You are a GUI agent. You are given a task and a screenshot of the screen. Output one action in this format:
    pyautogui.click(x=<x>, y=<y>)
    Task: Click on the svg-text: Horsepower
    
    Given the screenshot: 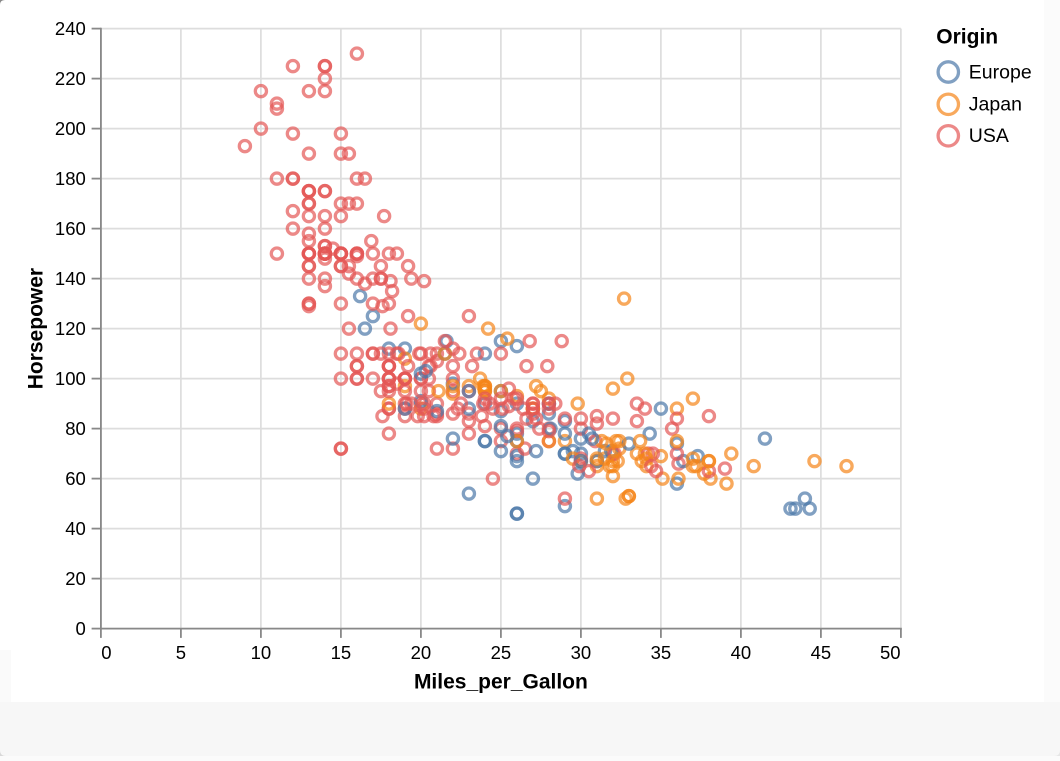 What is the action you would take?
    pyautogui.click(x=36, y=328)
    